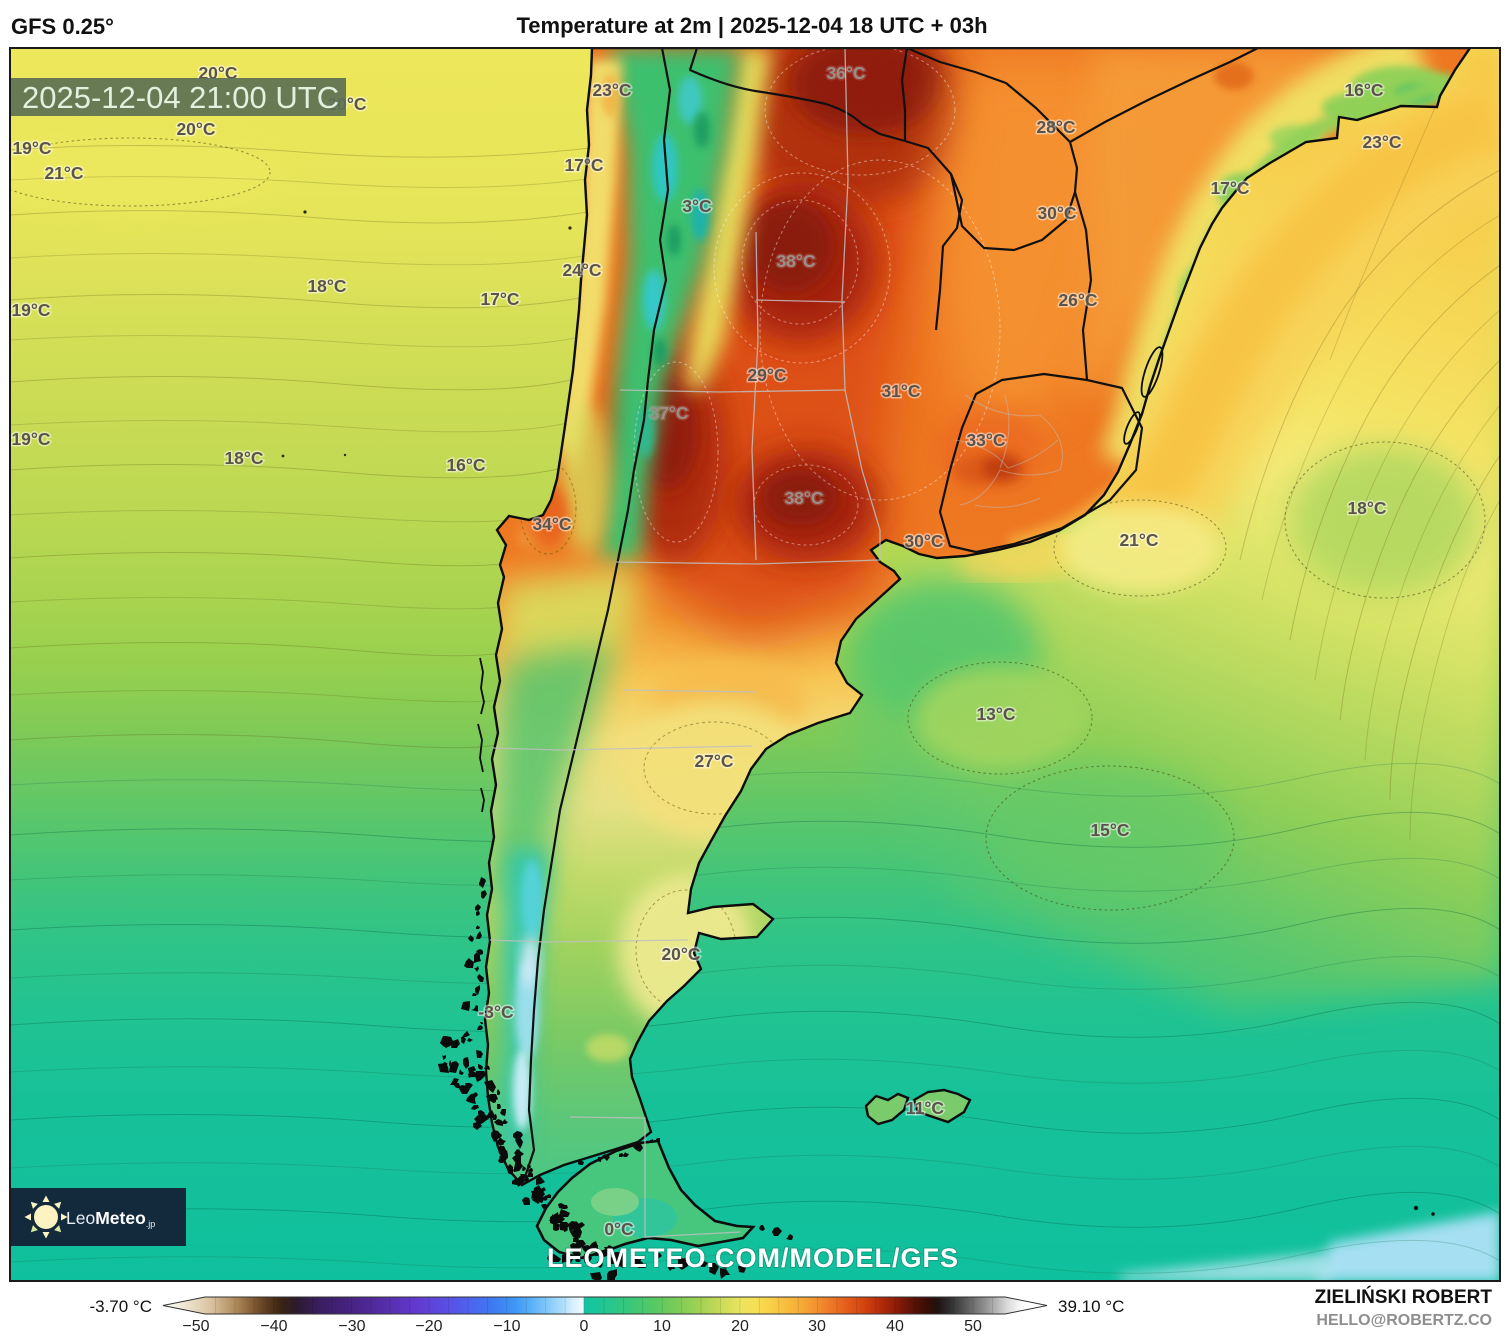 Image resolution: width=1505 pixels, height=1338 pixels. Describe the element at coordinates (668, 413) in the screenshot. I see `svg-text: 37°C` at that location.